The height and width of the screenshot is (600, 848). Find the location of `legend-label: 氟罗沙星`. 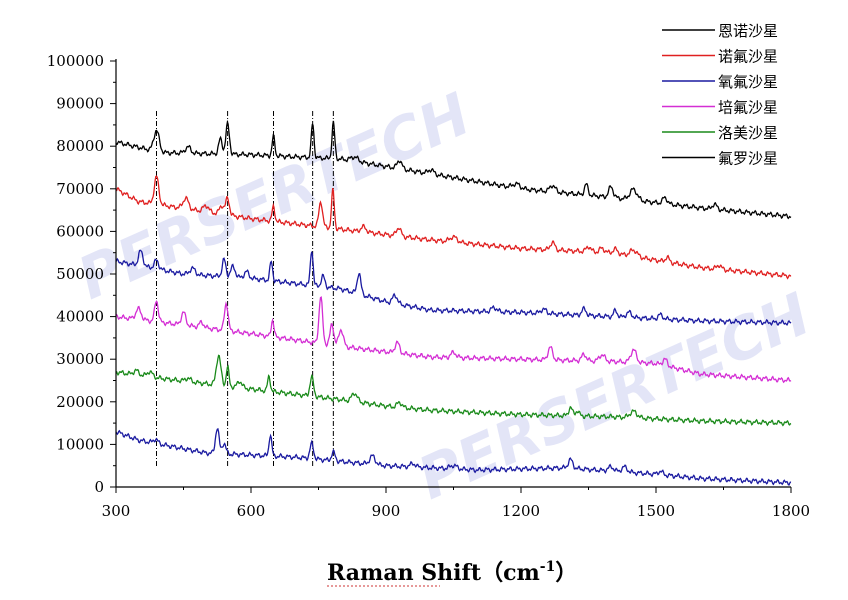

legend-label: 氟罗沙星 is located at coordinates (748, 159).